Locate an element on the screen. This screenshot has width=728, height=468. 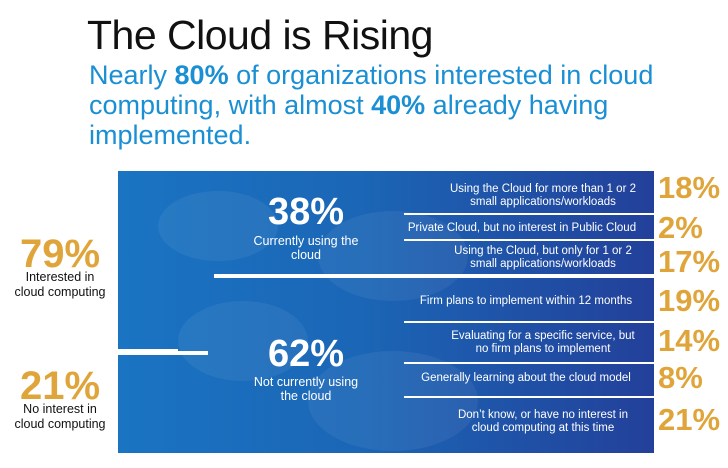
no-interest-percent: 21% is located at coordinates (60, 386).